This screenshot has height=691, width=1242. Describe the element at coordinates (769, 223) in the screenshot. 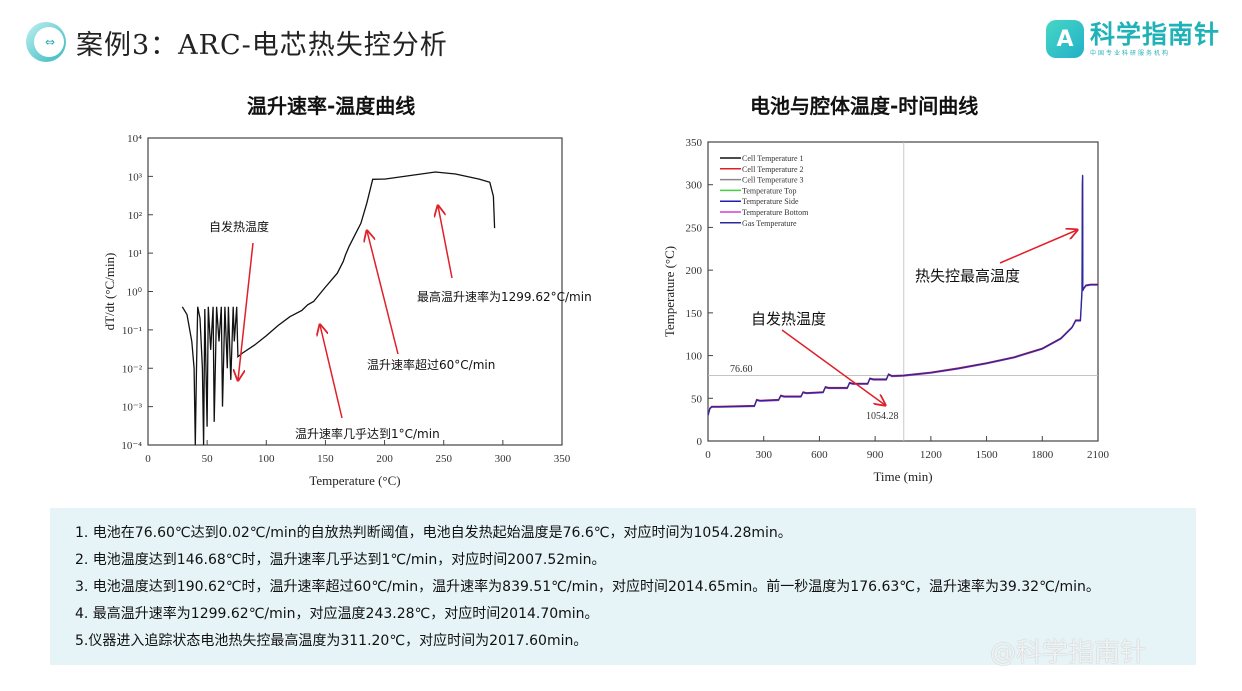

I see `chart2-legend-label: Gas Temperature` at that location.